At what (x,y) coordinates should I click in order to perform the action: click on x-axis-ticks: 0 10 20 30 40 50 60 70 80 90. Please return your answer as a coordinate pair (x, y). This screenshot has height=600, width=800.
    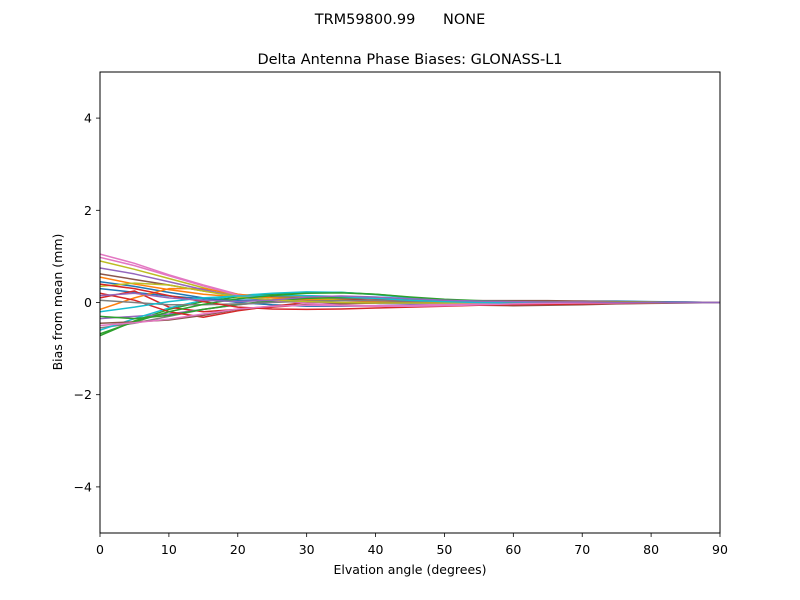
    Looking at the image, I should click on (412, 545).